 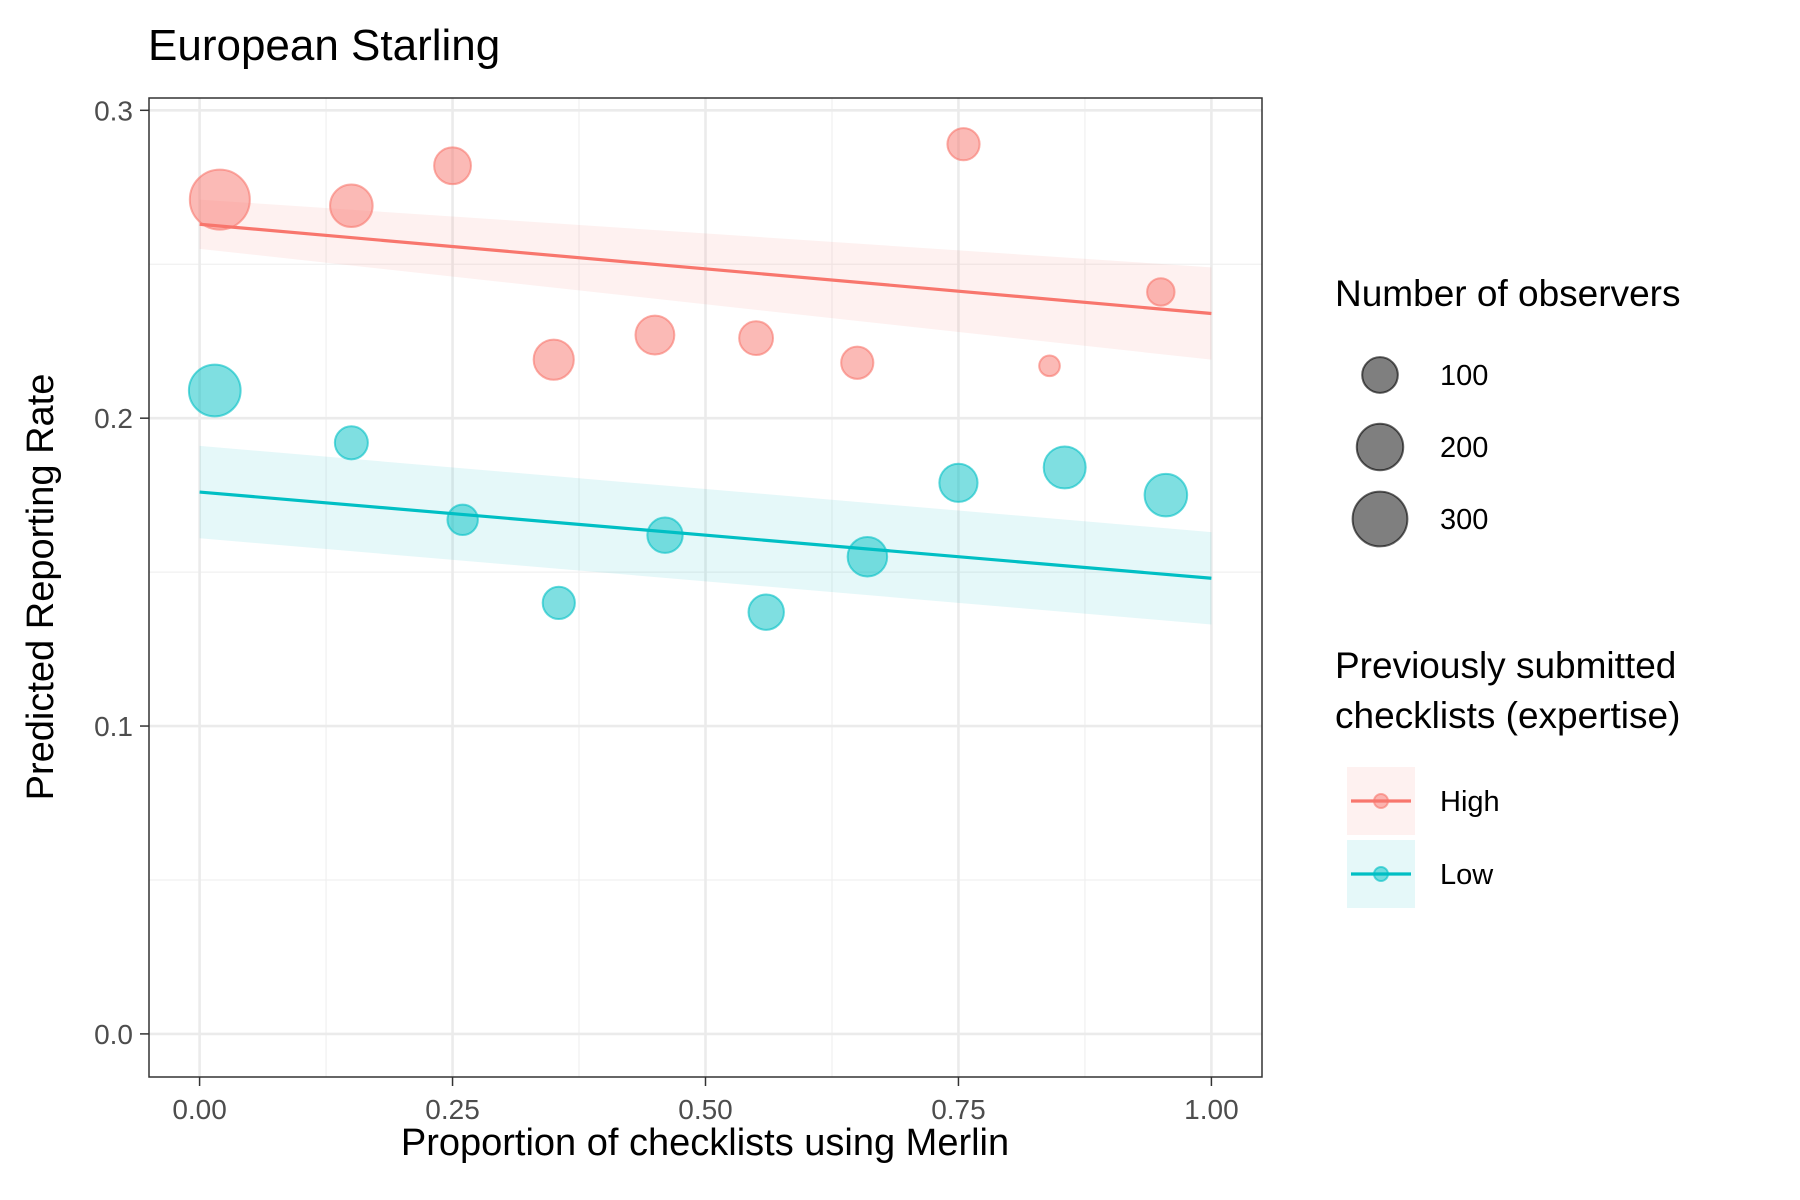 What do you see at coordinates (1507, 715) in the screenshot?
I see `color-legend-title-line-2: checklists (expertise)` at bounding box center [1507, 715].